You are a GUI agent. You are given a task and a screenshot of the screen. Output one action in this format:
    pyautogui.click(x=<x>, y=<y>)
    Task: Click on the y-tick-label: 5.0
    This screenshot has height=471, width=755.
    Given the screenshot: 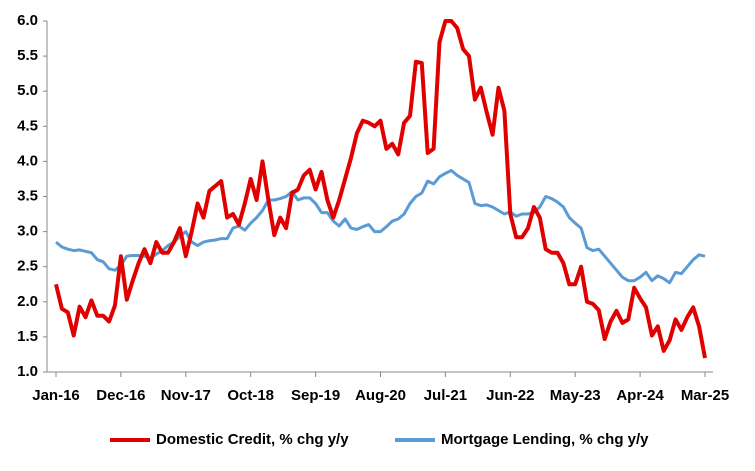 What is the action you would take?
    pyautogui.click(x=27, y=90)
    